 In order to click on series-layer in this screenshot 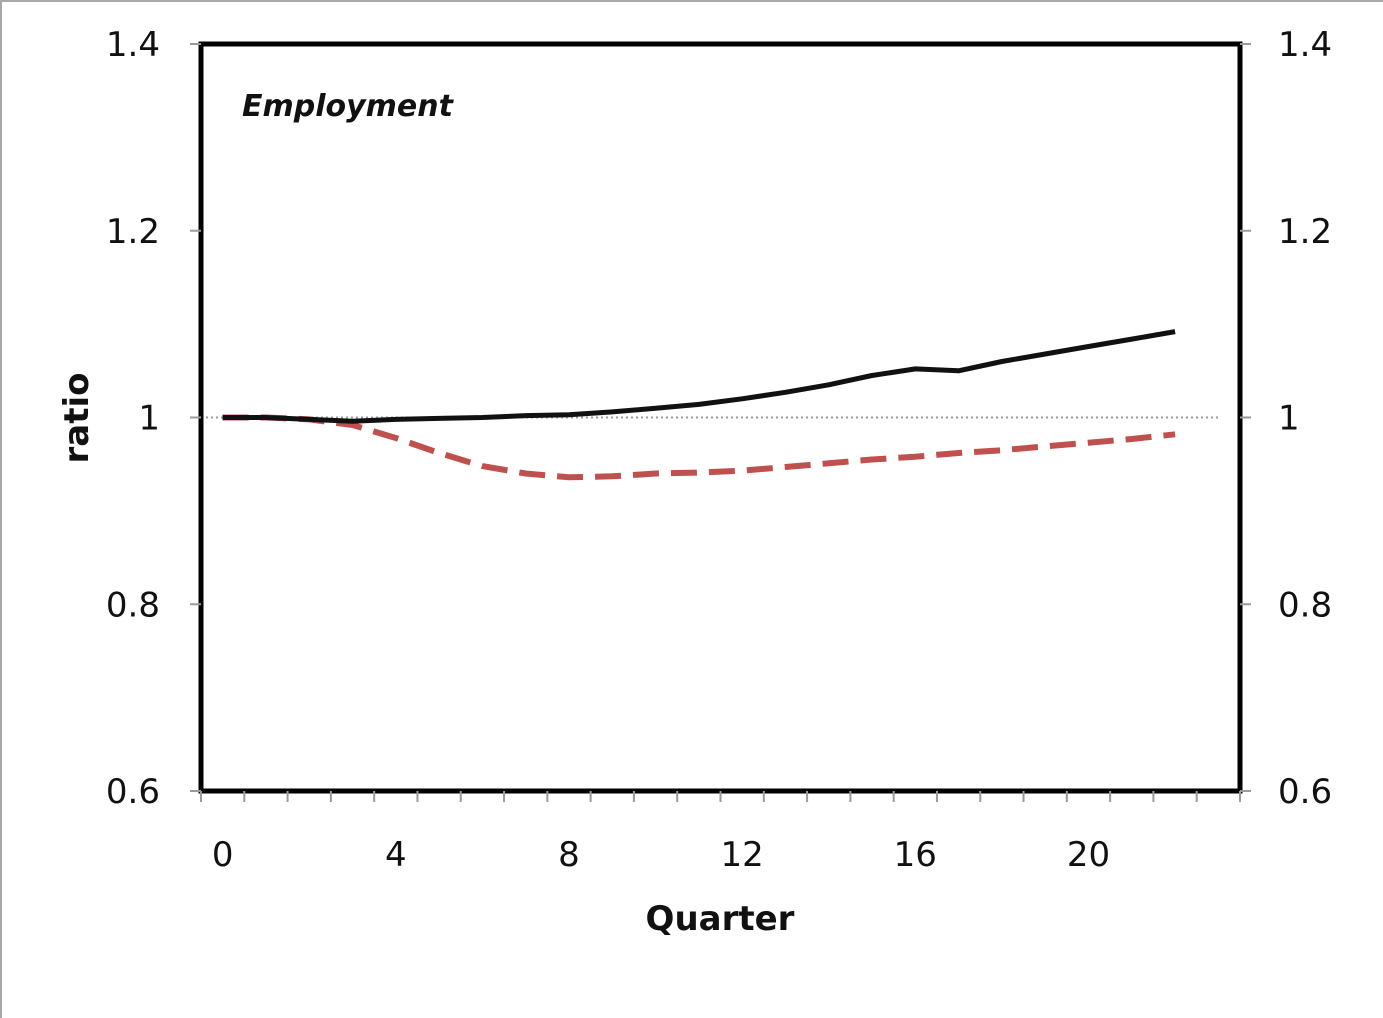, I will do `click(699, 405)`.